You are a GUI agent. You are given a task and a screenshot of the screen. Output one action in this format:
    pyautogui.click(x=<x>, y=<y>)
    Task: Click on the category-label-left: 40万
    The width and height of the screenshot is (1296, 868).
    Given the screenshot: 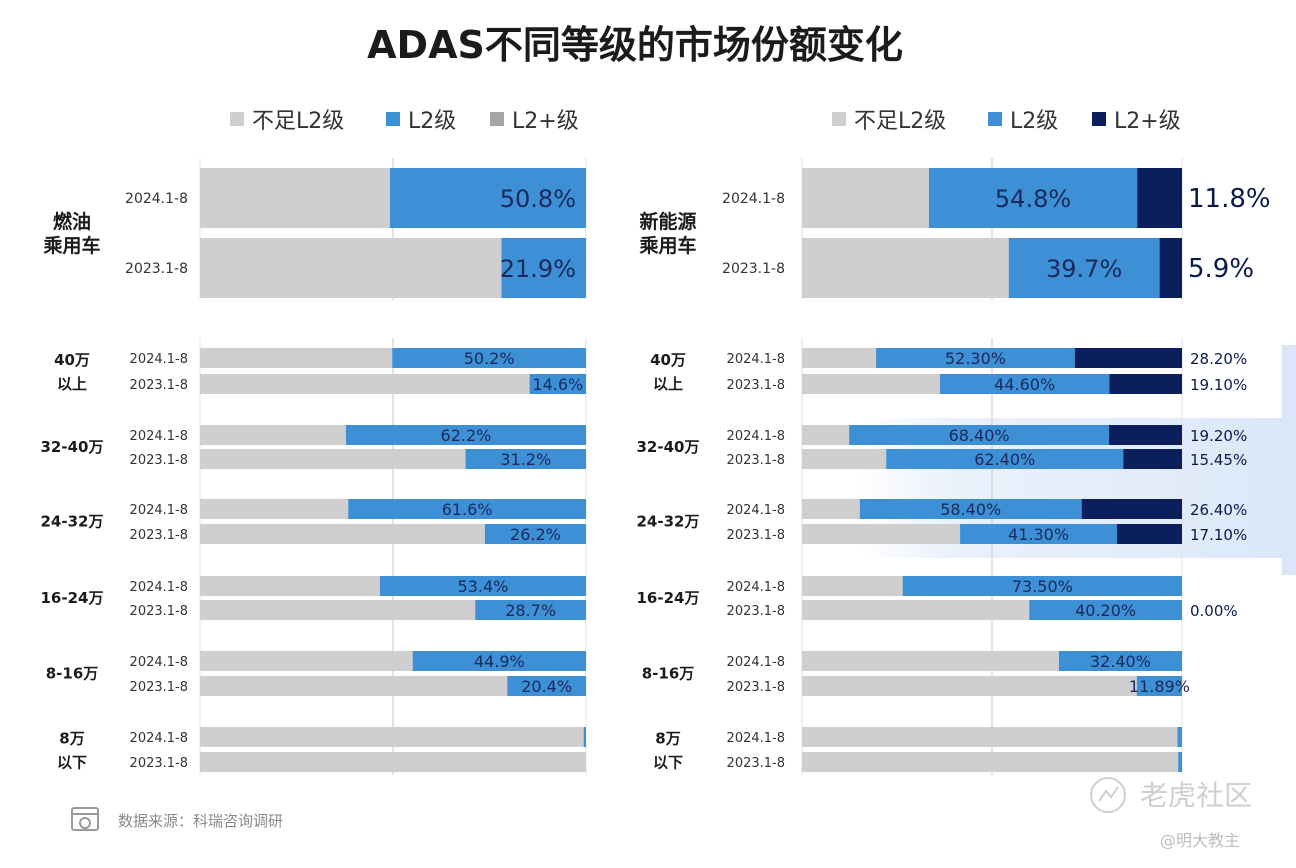 What is the action you would take?
    pyautogui.click(x=72, y=360)
    